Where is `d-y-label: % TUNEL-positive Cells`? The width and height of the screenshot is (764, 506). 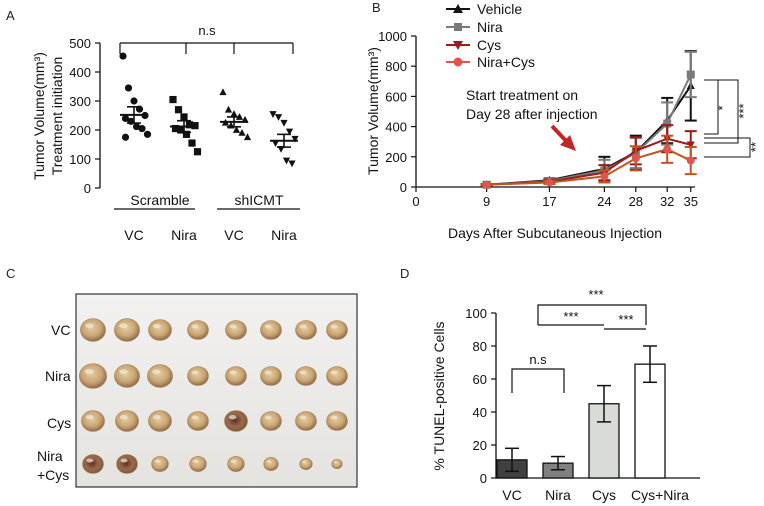 d-y-label: % TUNEL-positive Cells is located at coordinates (439, 395).